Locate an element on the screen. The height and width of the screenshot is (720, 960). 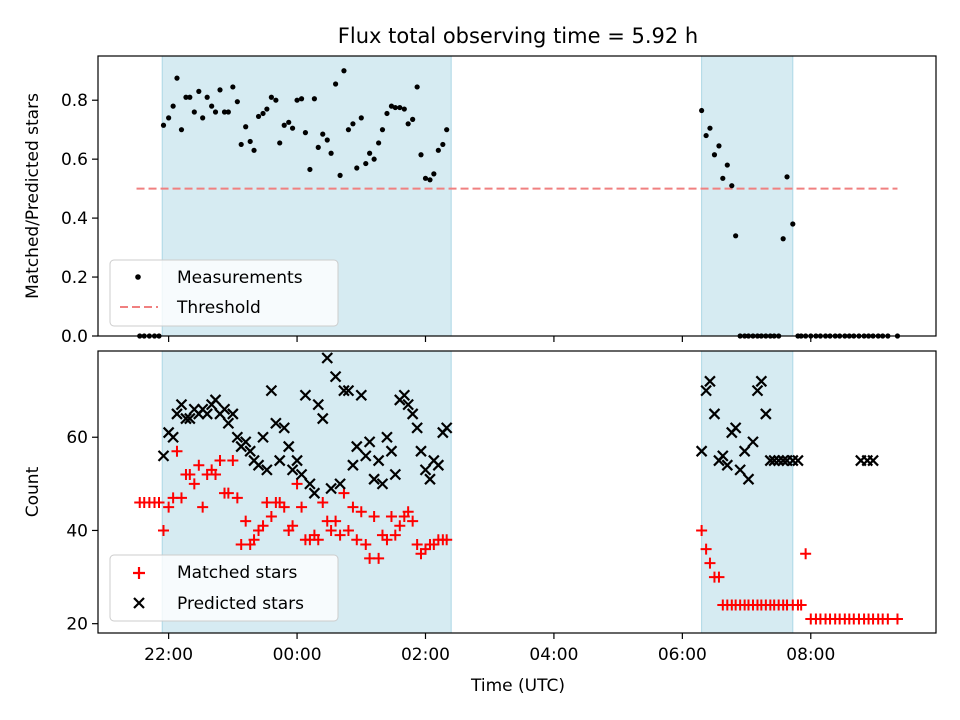
legend-marker-predicted is located at coordinates (139, 603).